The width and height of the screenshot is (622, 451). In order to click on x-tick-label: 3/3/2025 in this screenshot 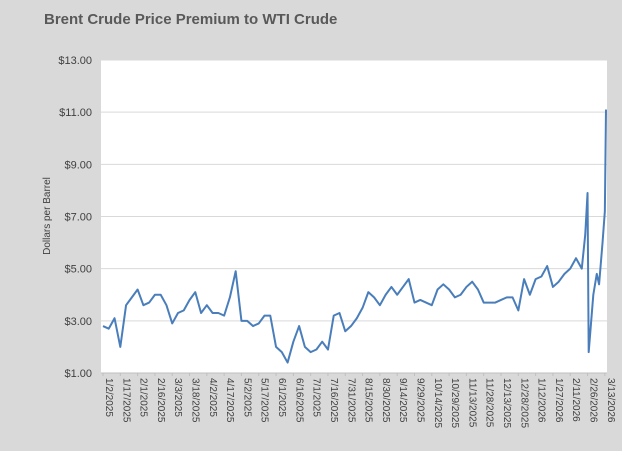, I will do `click(177, 397)`.